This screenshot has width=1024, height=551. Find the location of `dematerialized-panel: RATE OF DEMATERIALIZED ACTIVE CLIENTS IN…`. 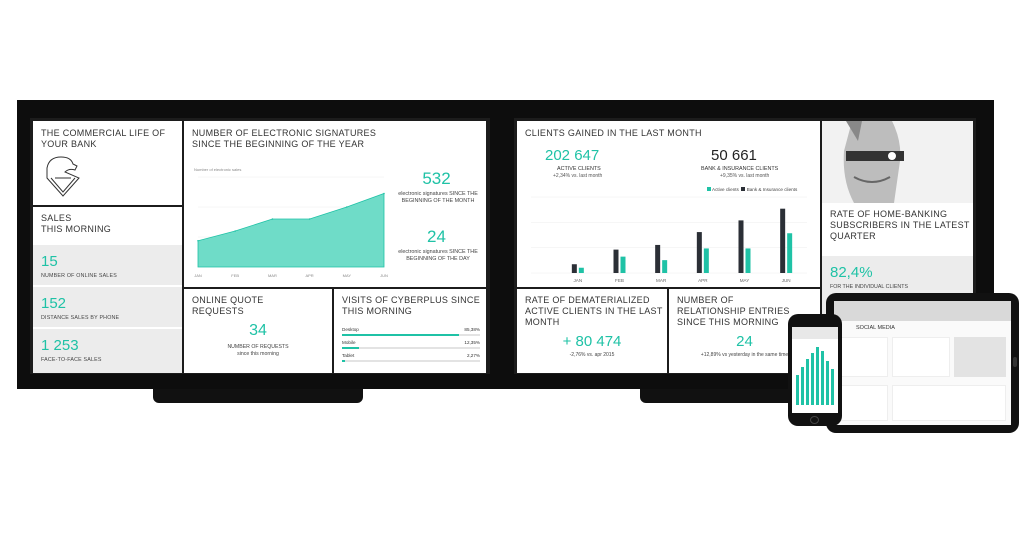

dematerialized-panel: RATE OF DEMATERIALIZED ACTIVE CLIENTS IN… is located at coordinates (592, 331).